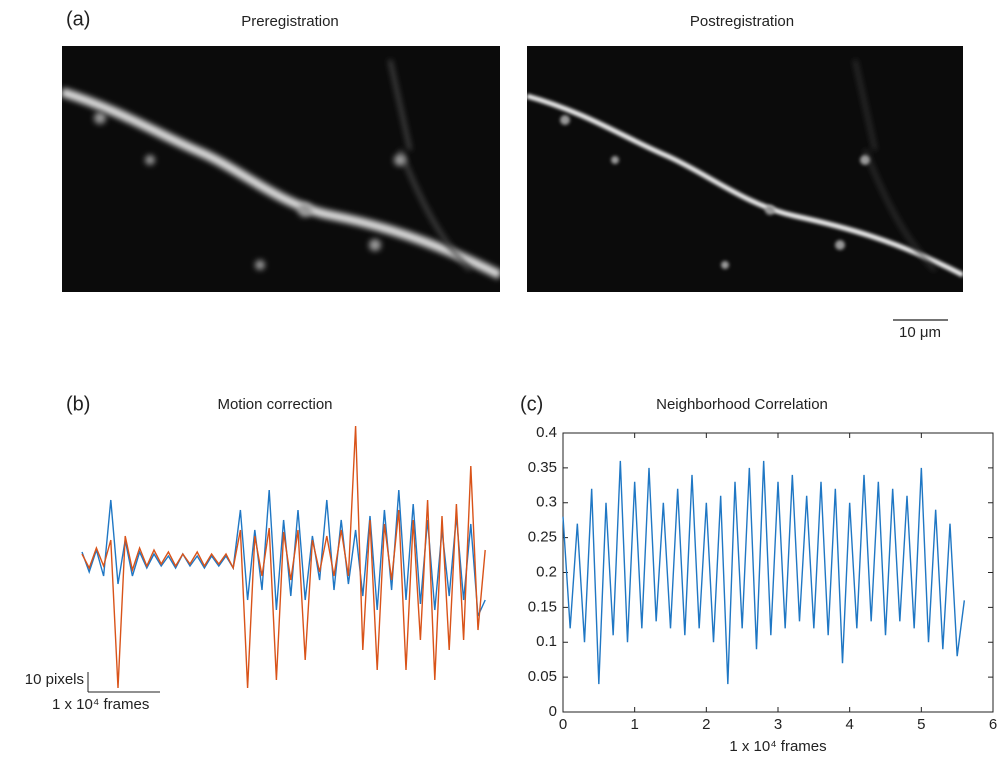 The image size is (1002, 764). I want to click on image-post, so click(745, 169).